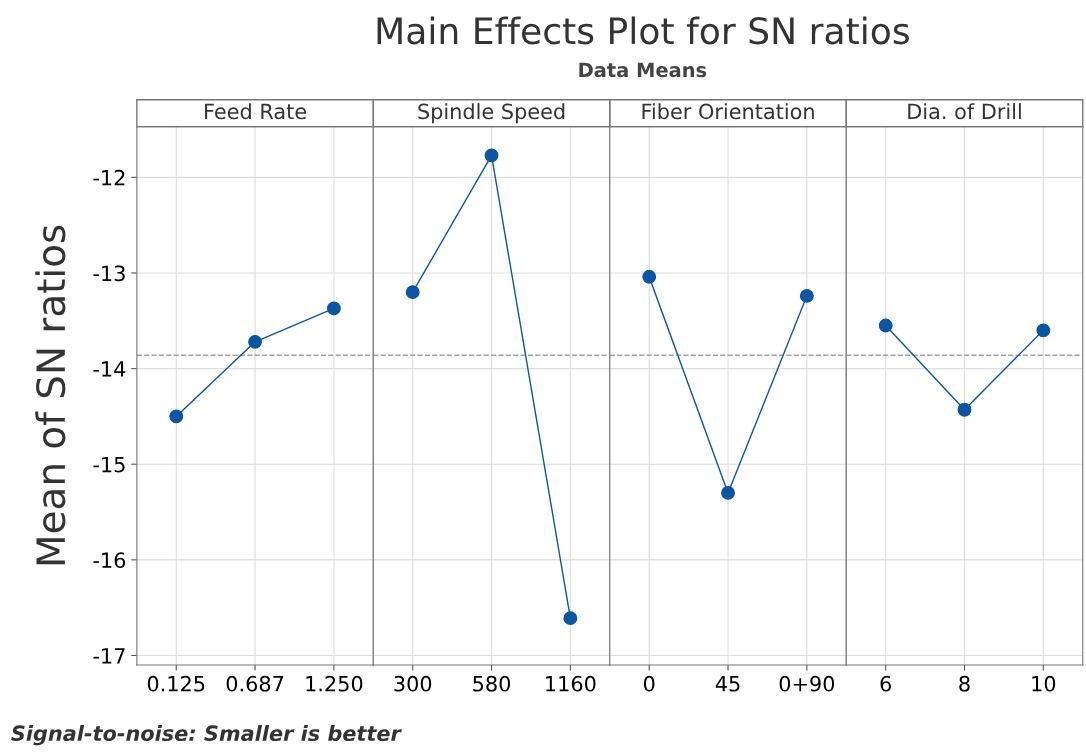 This screenshot has width=1086, height=754. I want to click on y-tick-label: -13, so click(109, 273).